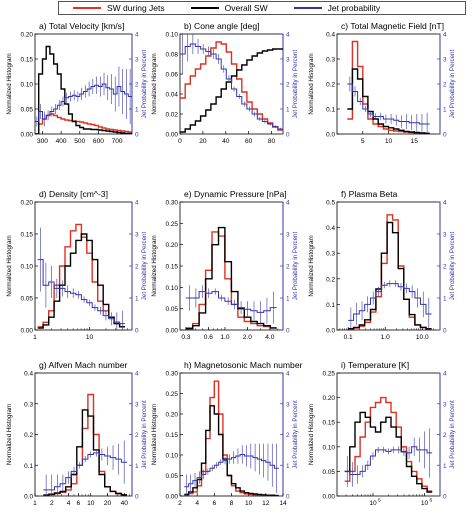 This screenshot has width=474, height=516. Describe the element at coordinates (247, 337) in the screenshot. I see `panel-4-xtick-label: 2.0` at that location.